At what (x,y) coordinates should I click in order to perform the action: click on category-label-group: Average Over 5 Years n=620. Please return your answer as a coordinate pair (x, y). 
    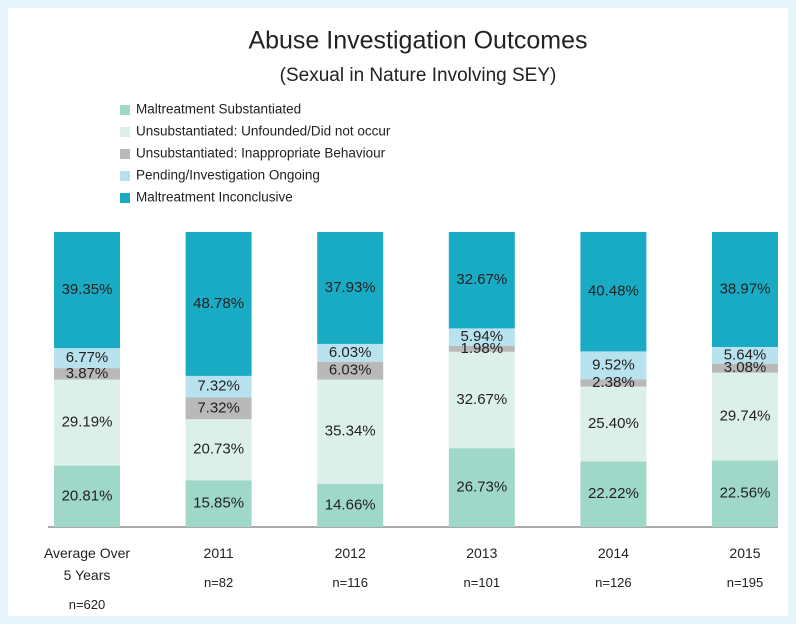
    Looking at the image, I should click on (87, 579).